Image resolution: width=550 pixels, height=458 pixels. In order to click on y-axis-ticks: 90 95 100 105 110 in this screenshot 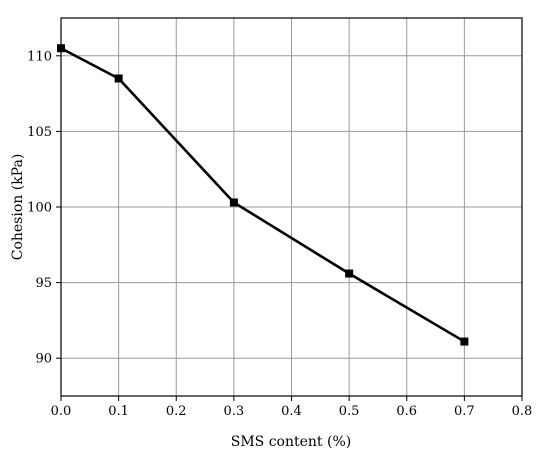, I will do `click(44, 208)`.